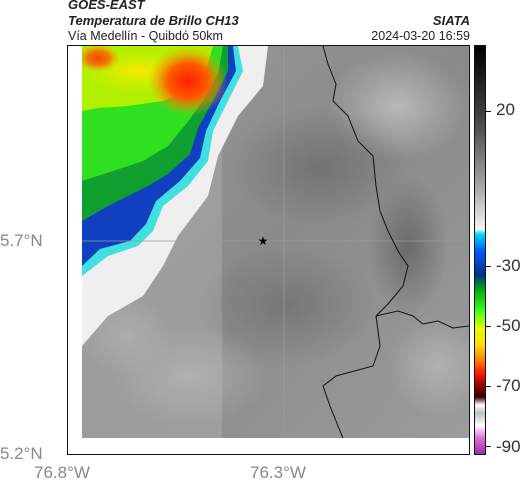 This screenshot has height=491, width=526. Describe the element at coordinates (508, 446) in the screenshot. I see `colorbar-label-minus90: -90` at that location.